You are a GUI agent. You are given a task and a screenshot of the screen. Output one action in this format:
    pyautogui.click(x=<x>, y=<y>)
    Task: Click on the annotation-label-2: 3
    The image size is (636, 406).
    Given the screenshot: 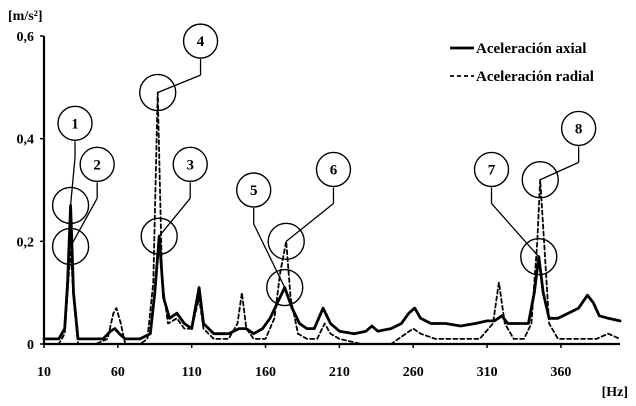 What is the action you would take?
    pyautogui.click(x=190, y=165)
    